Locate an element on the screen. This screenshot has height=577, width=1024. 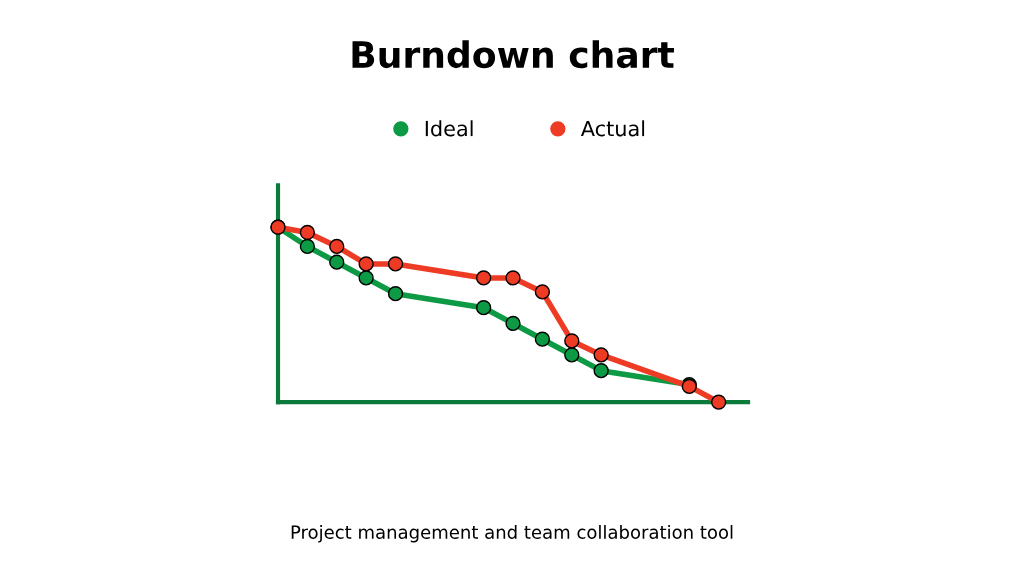
chart-title: Burndown chart is located at coordinates (513, 54).